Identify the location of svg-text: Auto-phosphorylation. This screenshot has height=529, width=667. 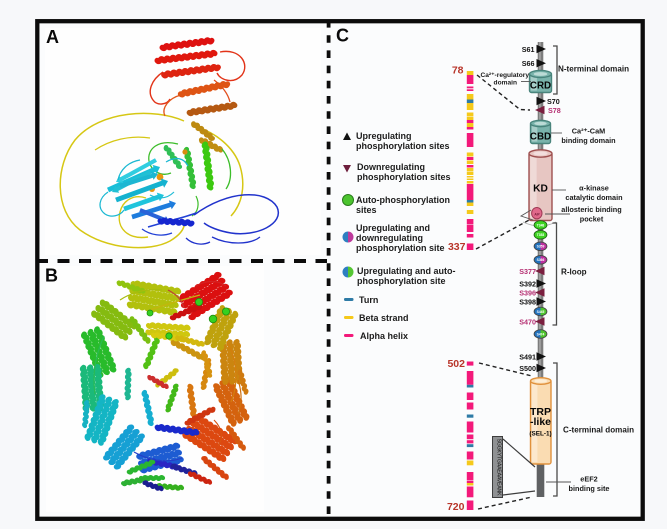
(403, 200).